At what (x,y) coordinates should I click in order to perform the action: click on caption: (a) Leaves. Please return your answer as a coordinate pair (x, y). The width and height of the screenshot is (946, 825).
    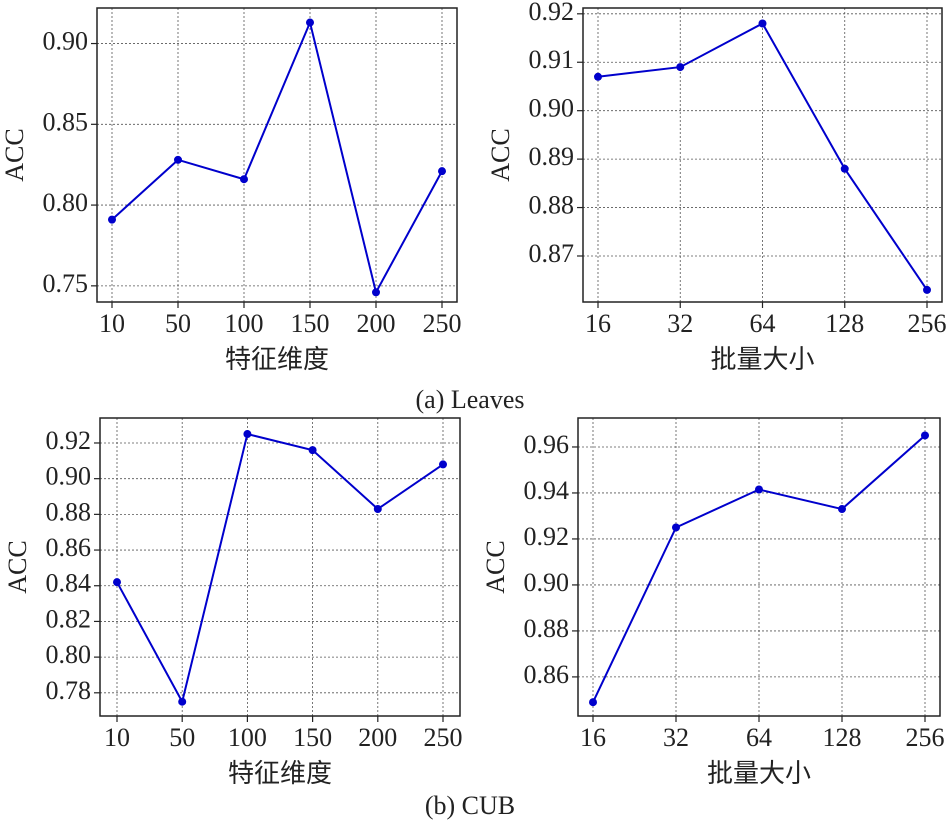
    Looking at the image, I should click on (470, 399).